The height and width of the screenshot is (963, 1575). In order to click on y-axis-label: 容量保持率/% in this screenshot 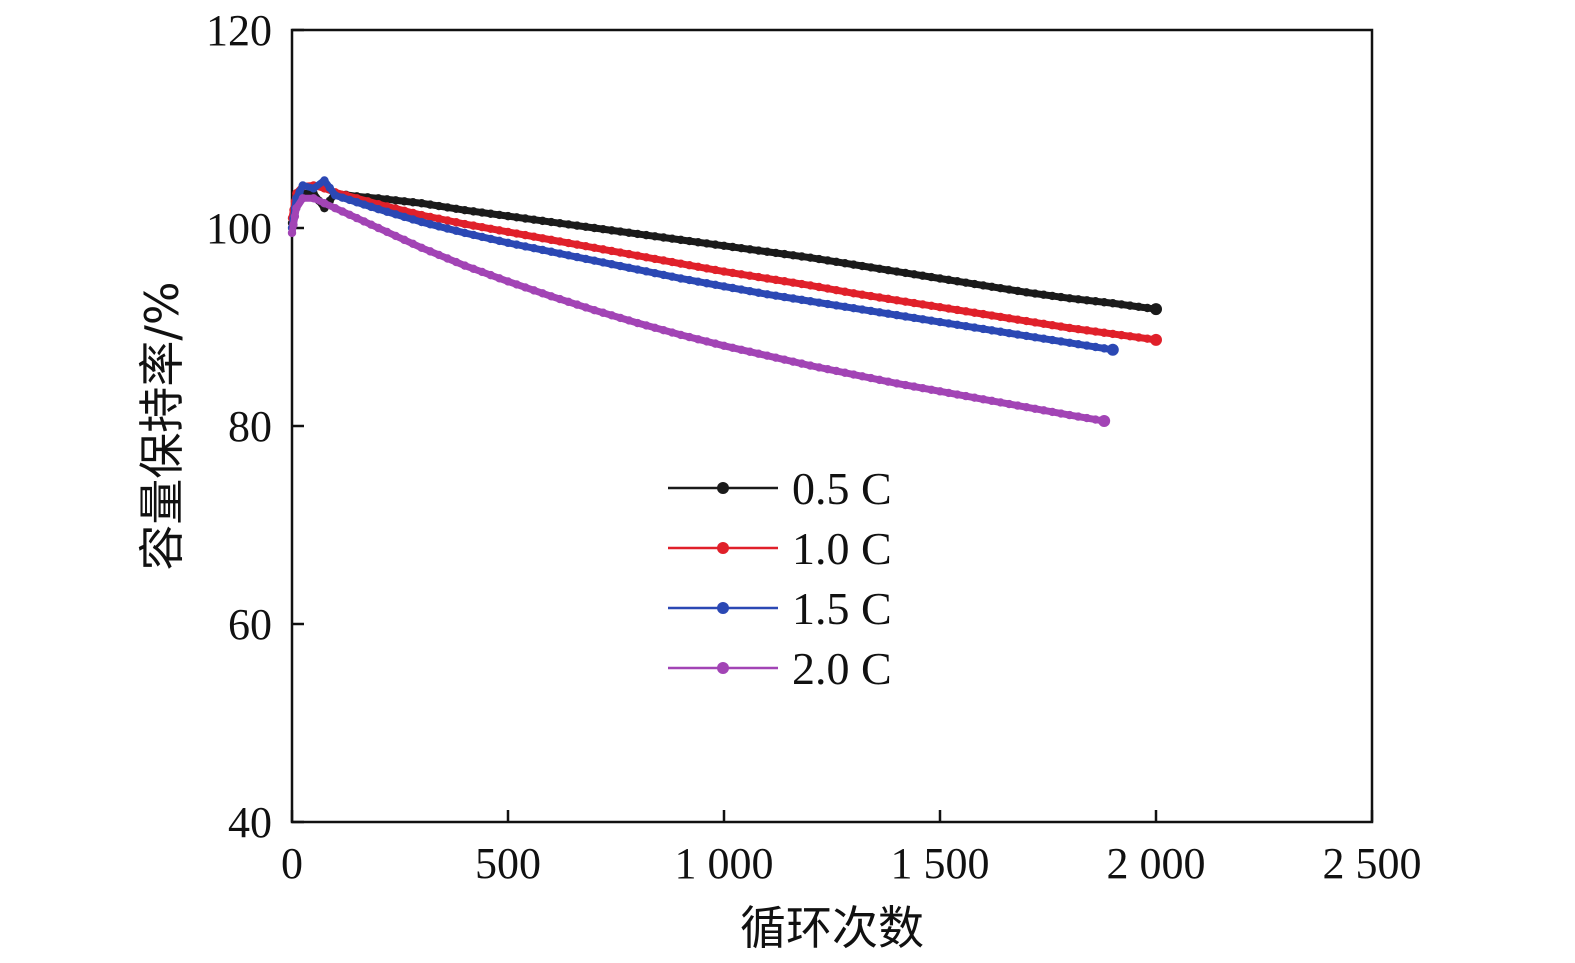, I will do `click(162, 425)`.